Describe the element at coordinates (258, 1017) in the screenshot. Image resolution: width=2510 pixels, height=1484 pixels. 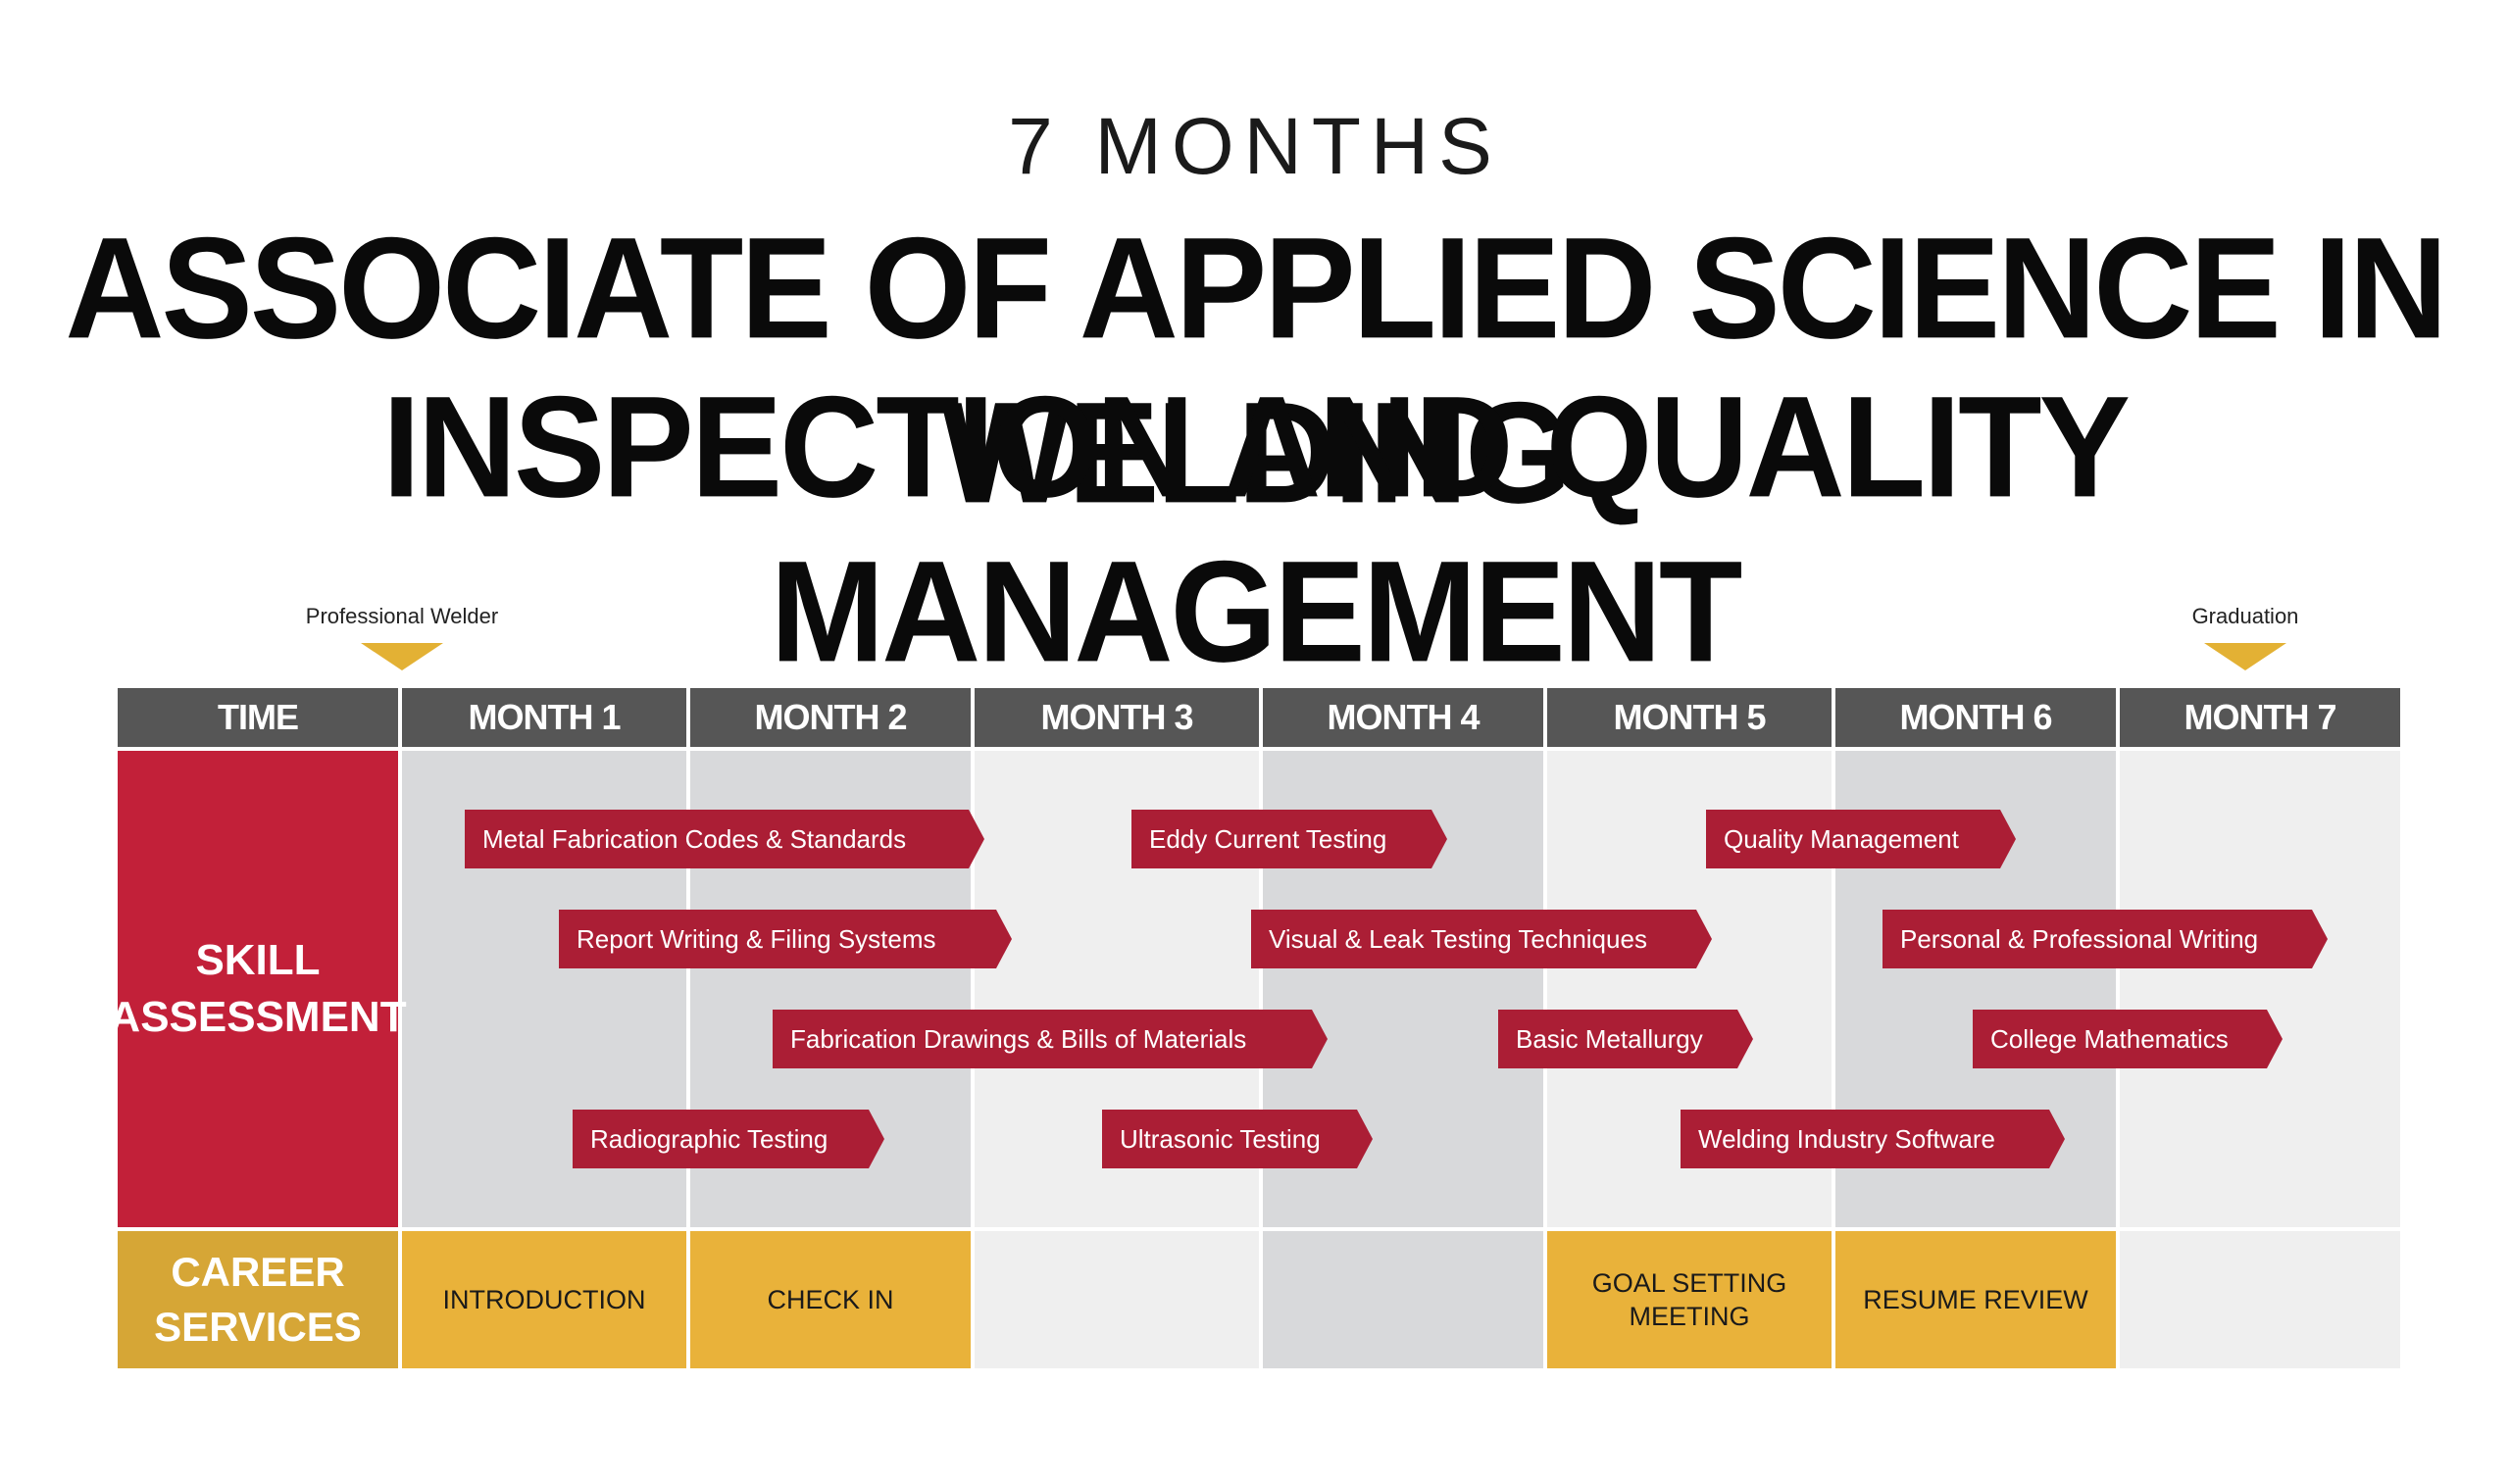
I see `skill-label-line-2: ASSESSMENT` at that location.